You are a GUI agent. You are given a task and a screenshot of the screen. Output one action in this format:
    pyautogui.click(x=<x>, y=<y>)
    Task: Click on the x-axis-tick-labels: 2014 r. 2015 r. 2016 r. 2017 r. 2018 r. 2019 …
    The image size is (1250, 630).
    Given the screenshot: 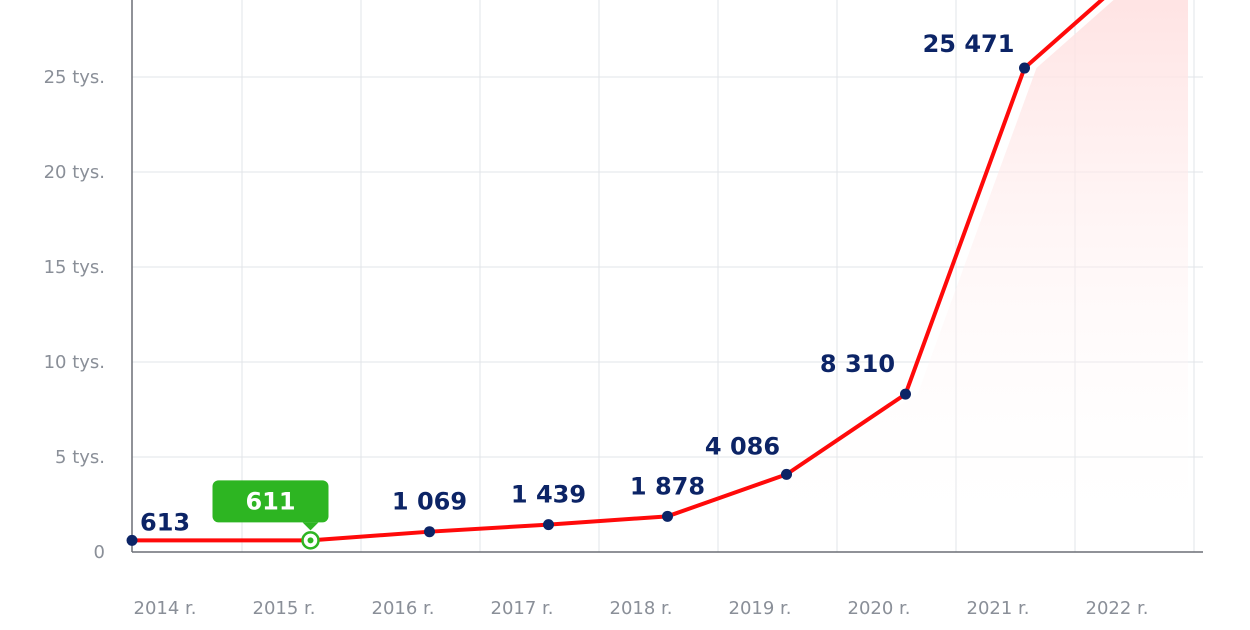 What is the action you would take?
    pyautogui.click(x=641, y=608)
    